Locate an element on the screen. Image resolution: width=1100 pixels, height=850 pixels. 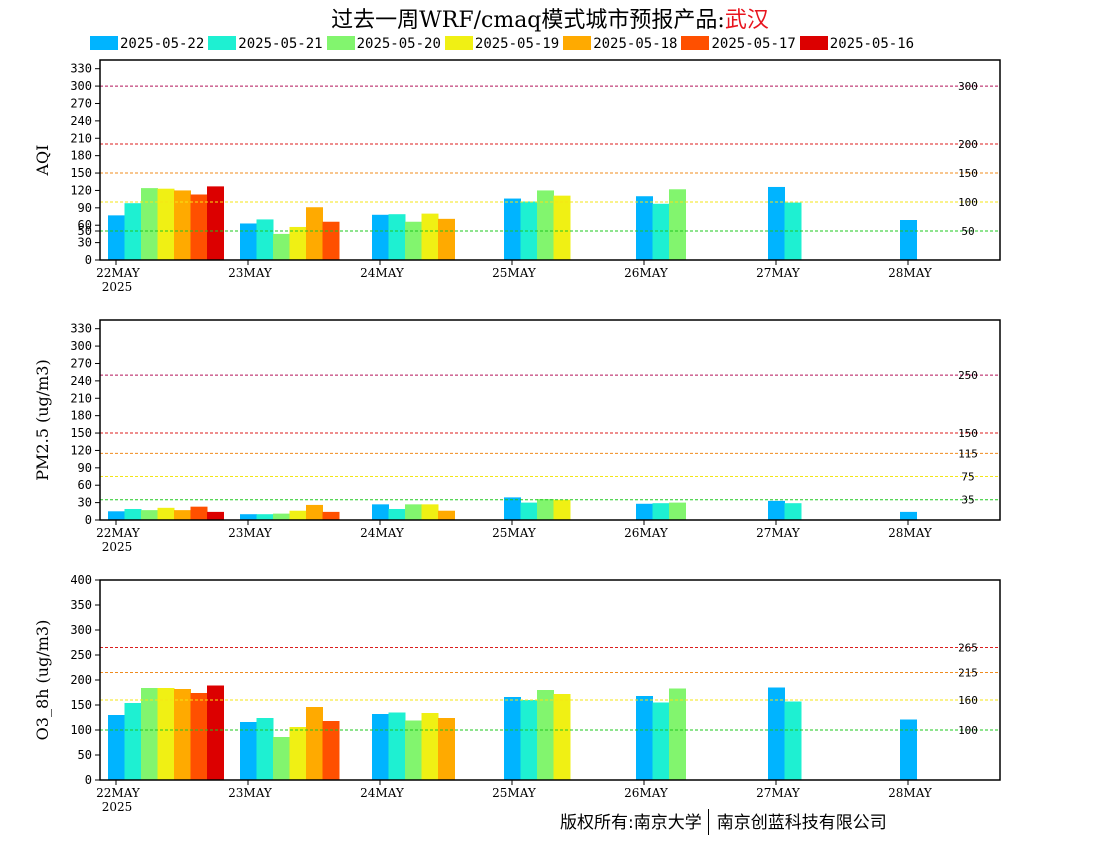
chart-title: 过去一周WRF/cmaq模式城市预报产品:武汉 is located at coordinates (550, 18).